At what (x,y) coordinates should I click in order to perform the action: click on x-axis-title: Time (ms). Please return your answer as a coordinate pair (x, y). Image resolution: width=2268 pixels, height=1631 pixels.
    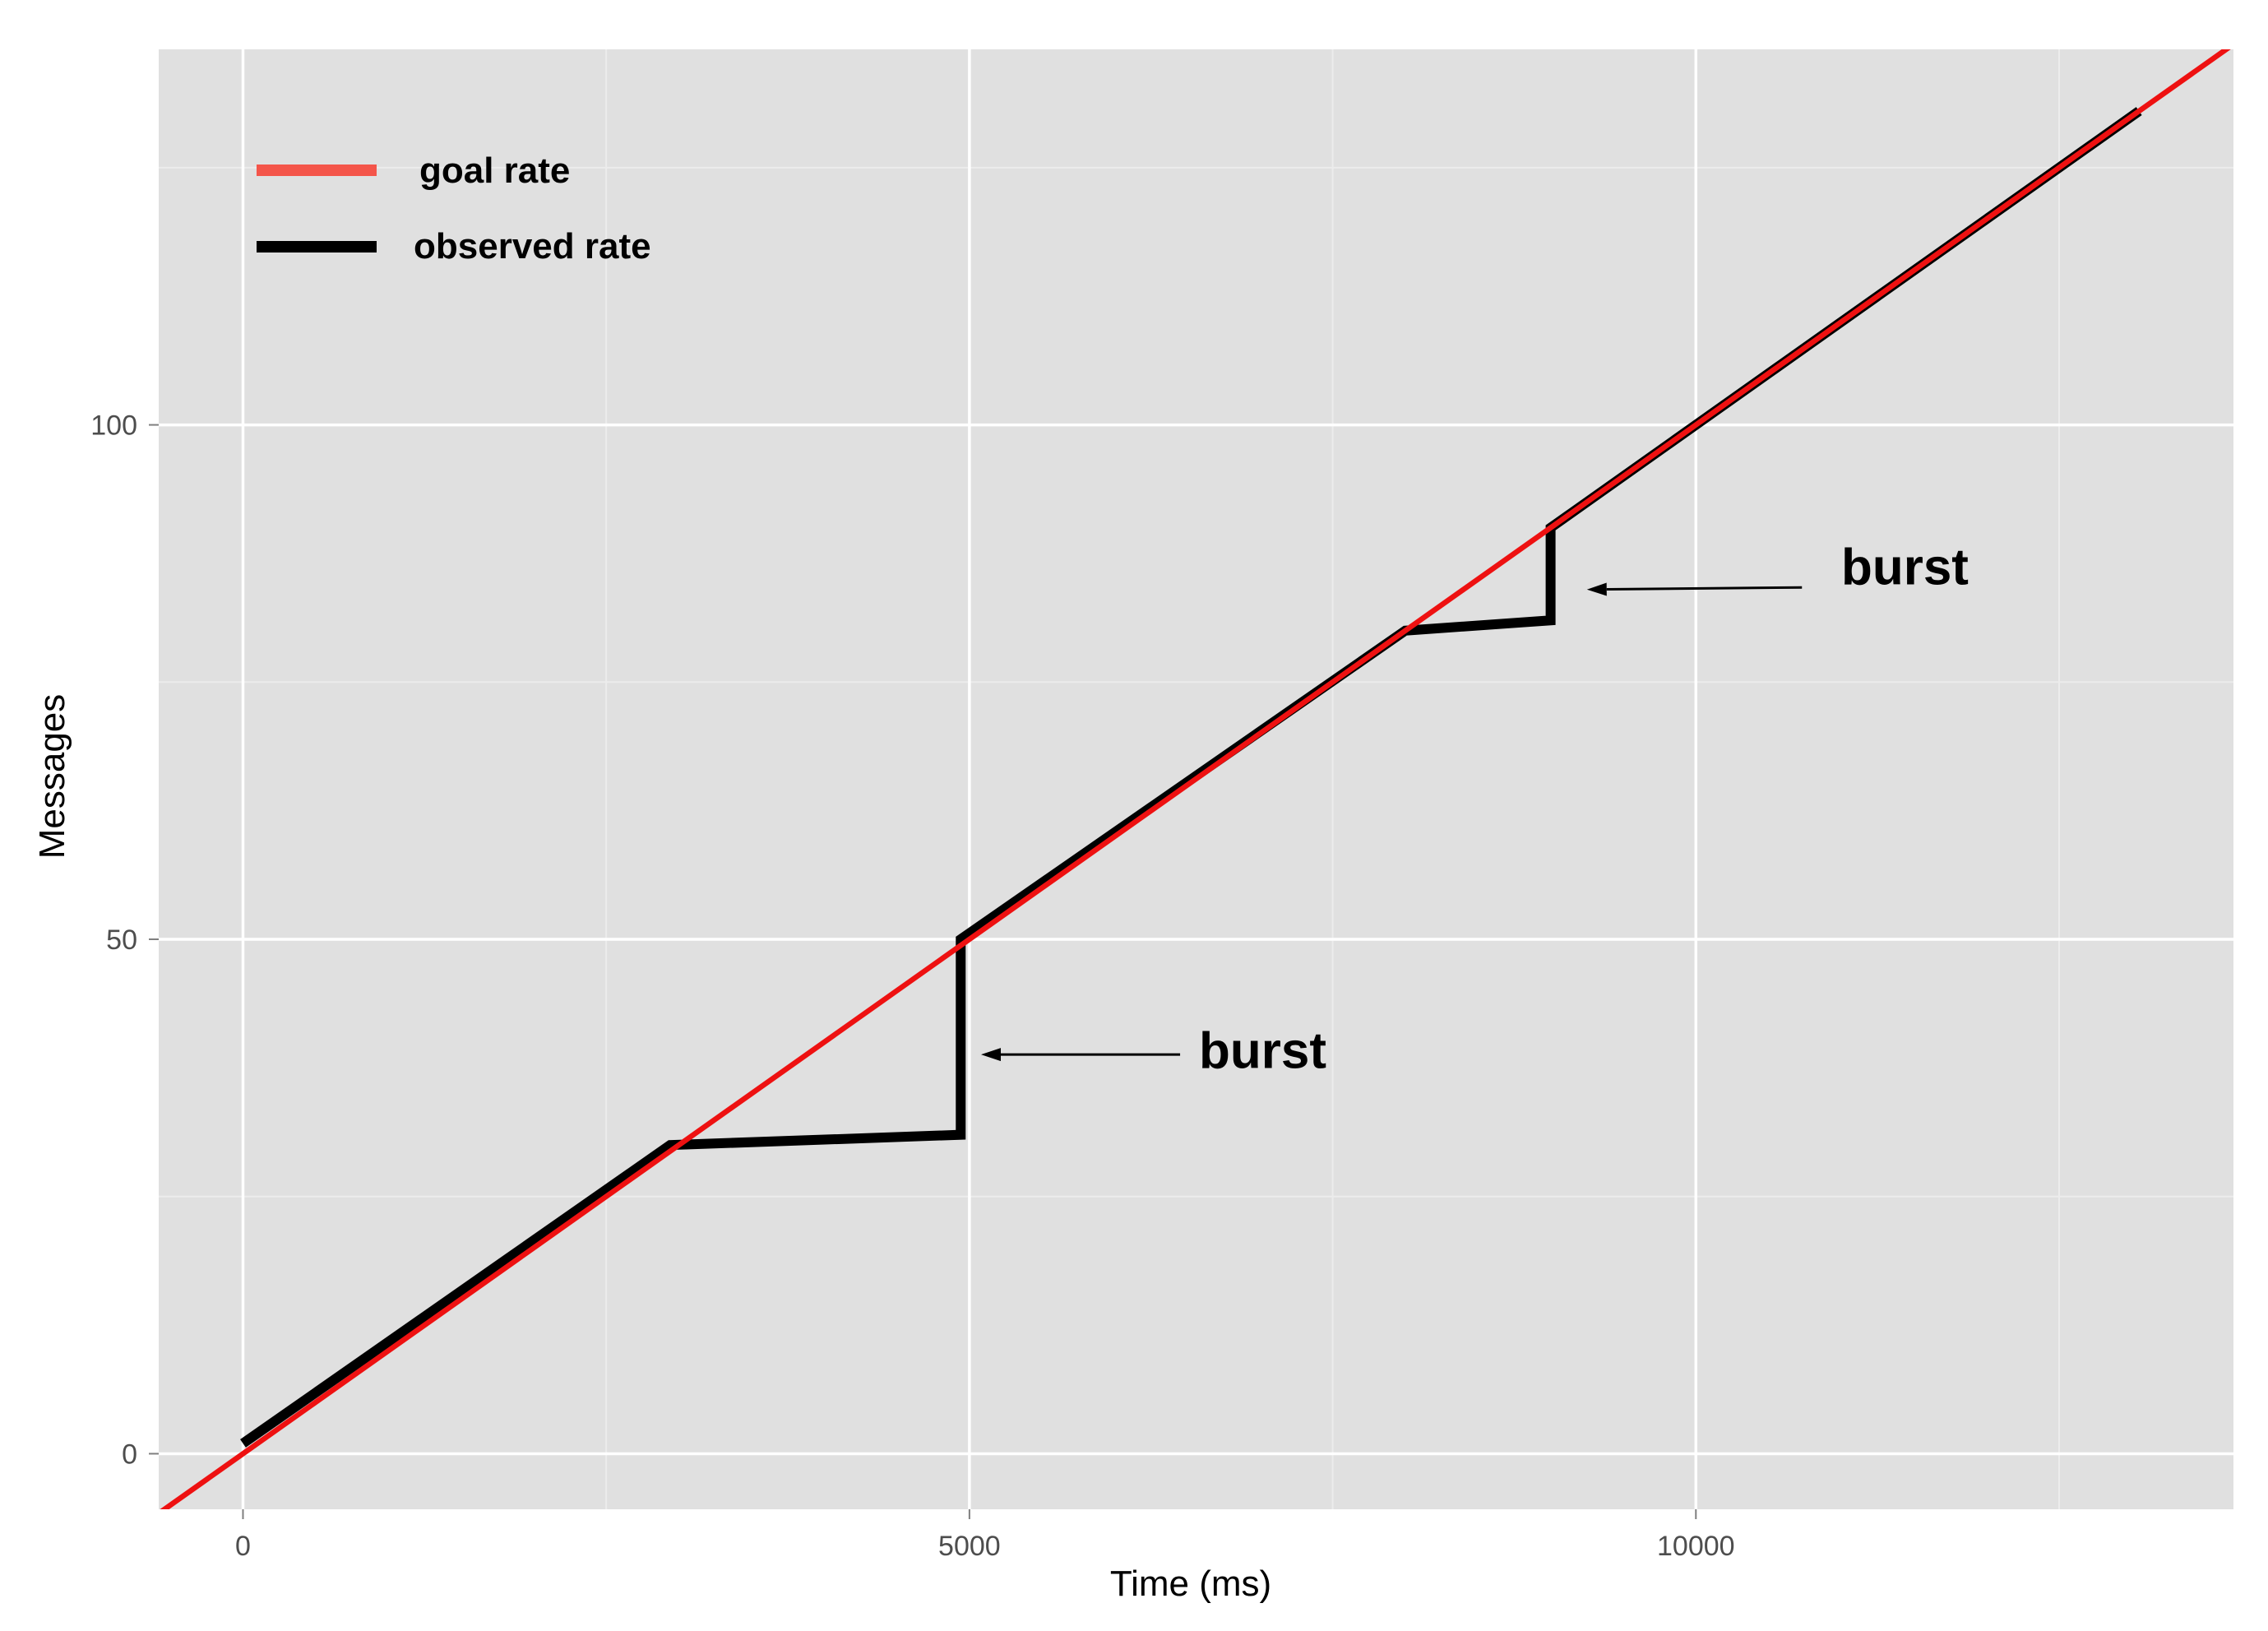
    Looking at the image, I should click on (1190, 1584).